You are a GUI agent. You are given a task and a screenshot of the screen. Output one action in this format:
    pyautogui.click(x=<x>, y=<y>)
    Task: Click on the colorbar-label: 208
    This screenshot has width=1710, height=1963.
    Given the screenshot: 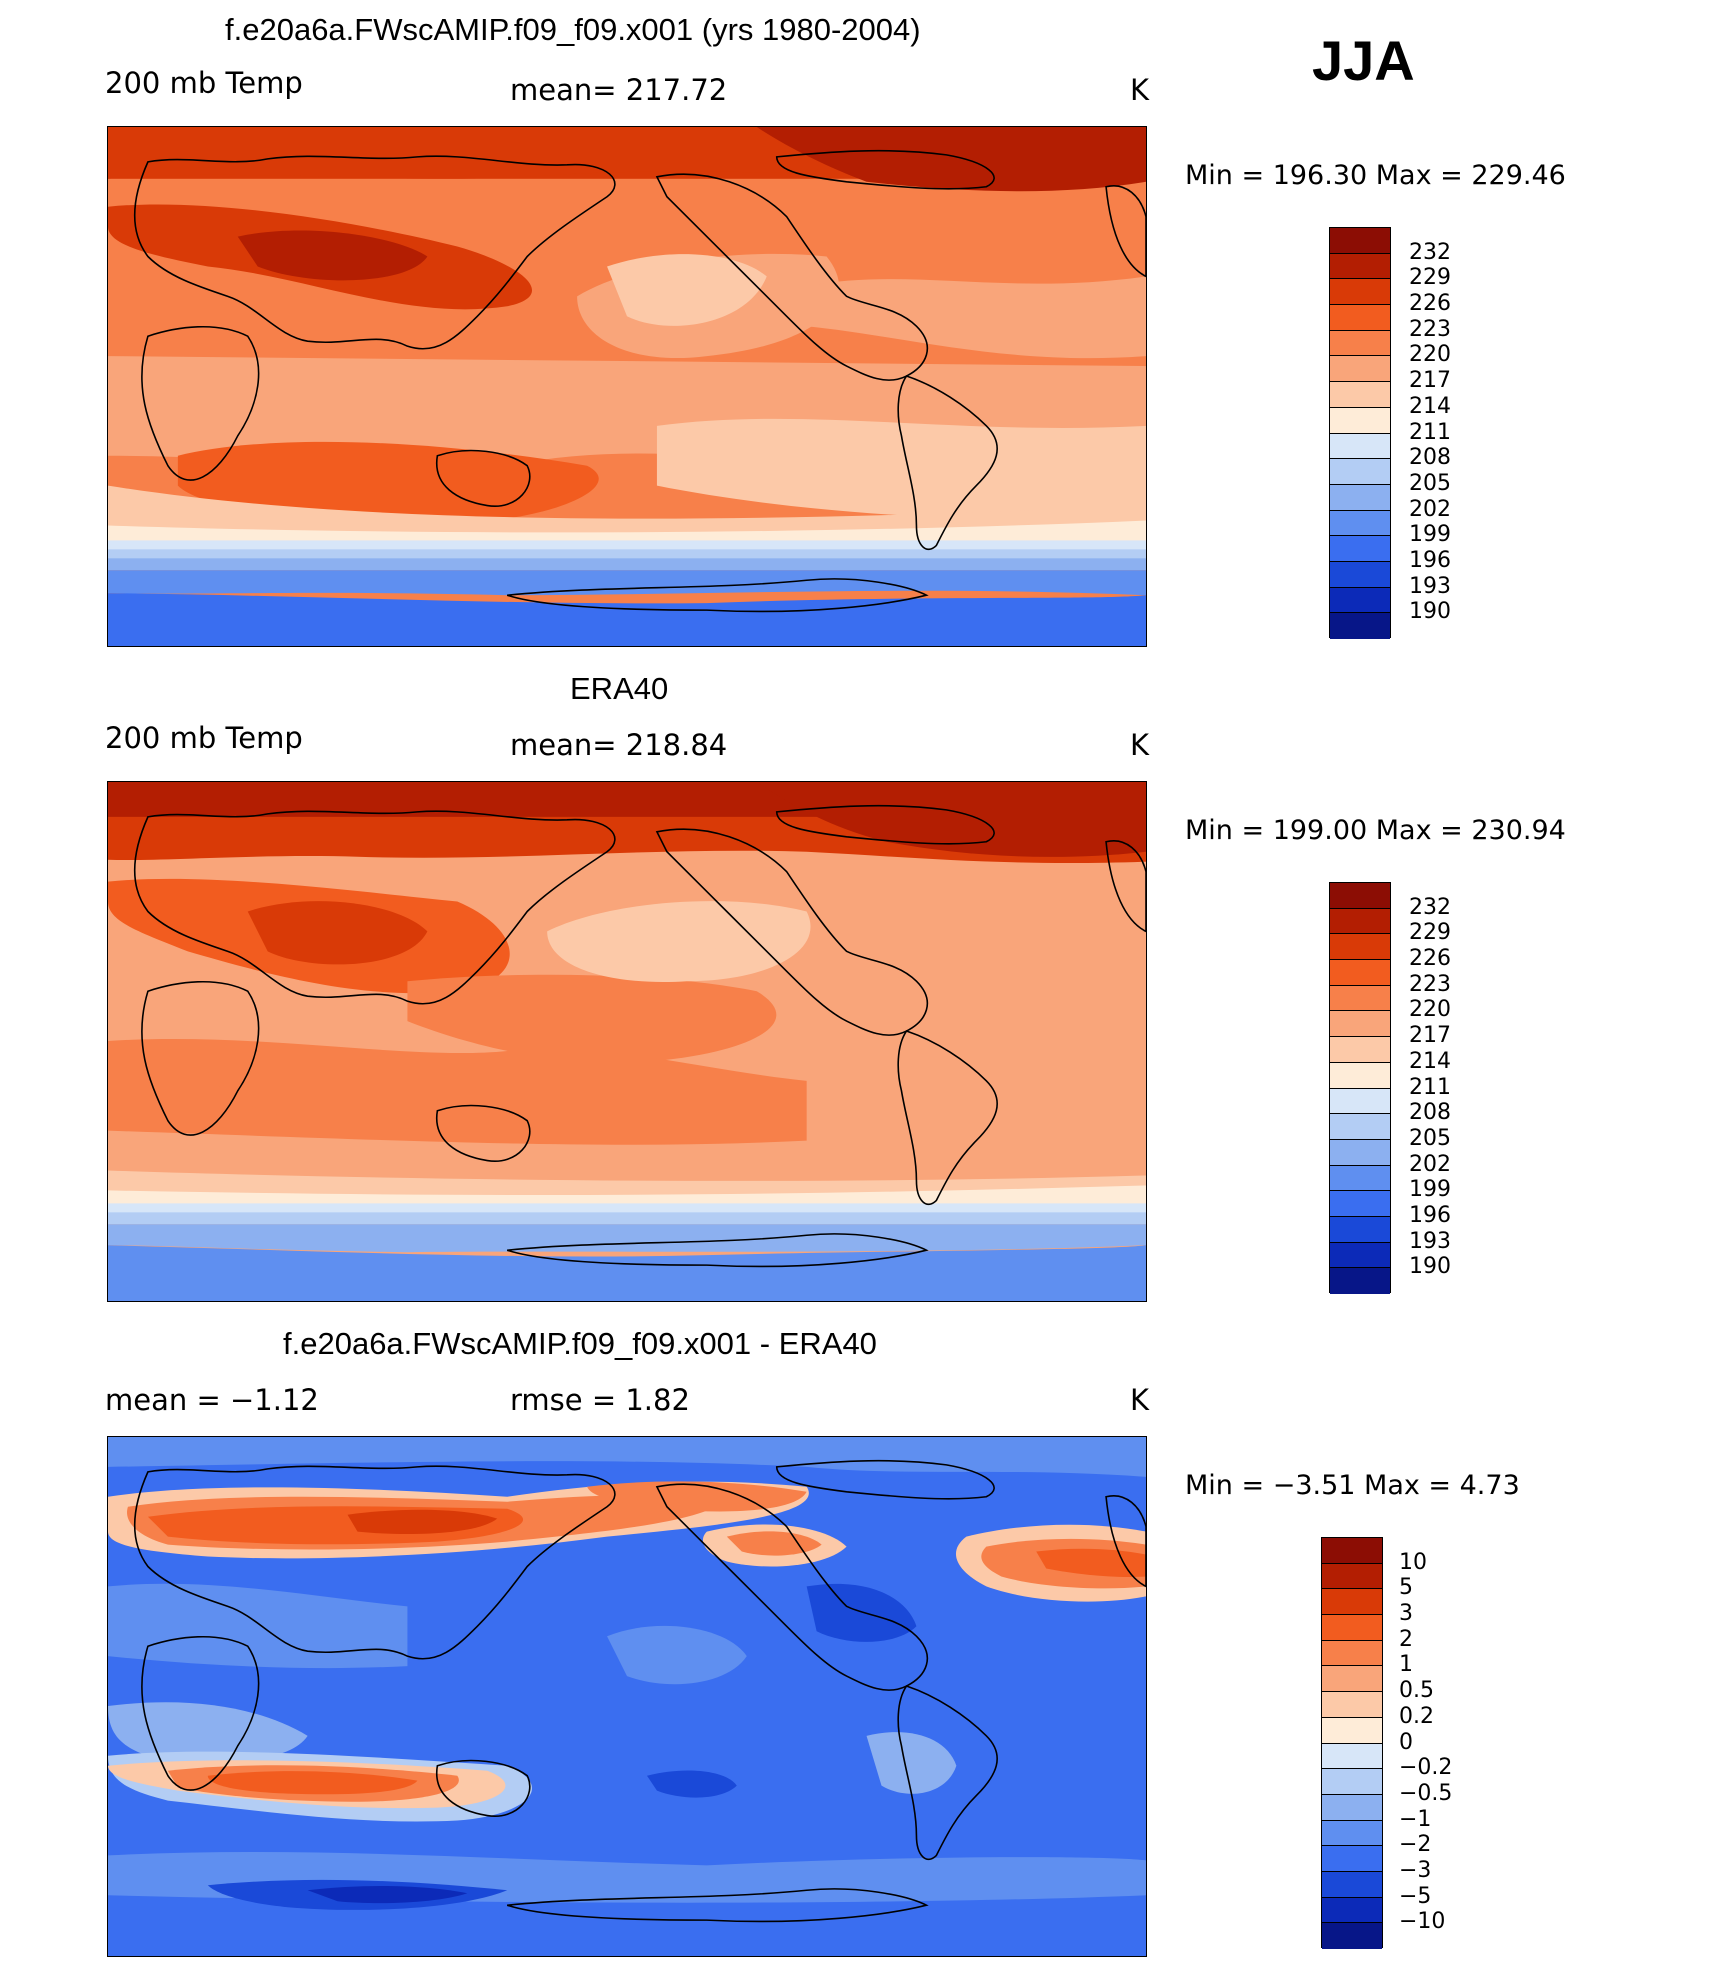 What is the action you would take?
    pyautogui.click(x=1430, y=458)
    